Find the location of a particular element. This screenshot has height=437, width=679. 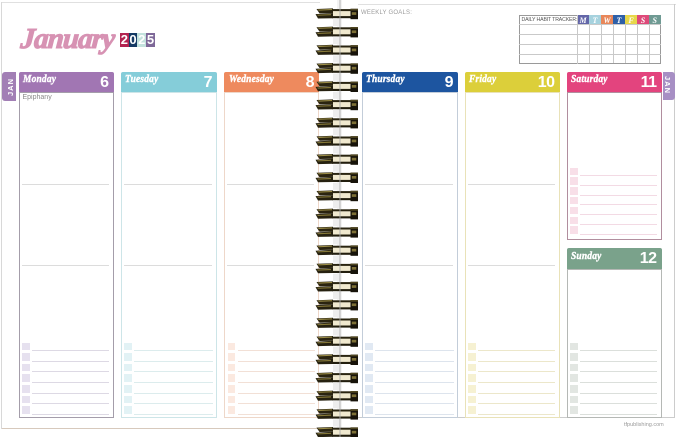

svg-text: January is located at coordinates (68, 39).